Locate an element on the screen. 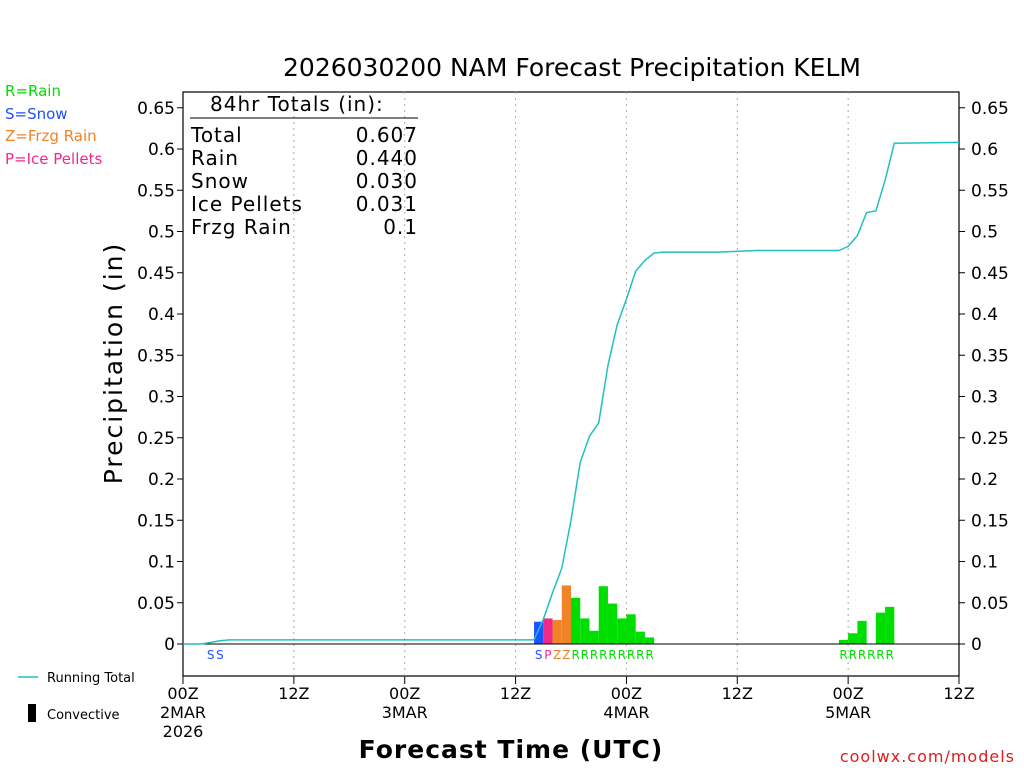 The width and height of the screenshot is (1024, 768). x-tick-label: 3MAR is located at coordinates (405, 712).